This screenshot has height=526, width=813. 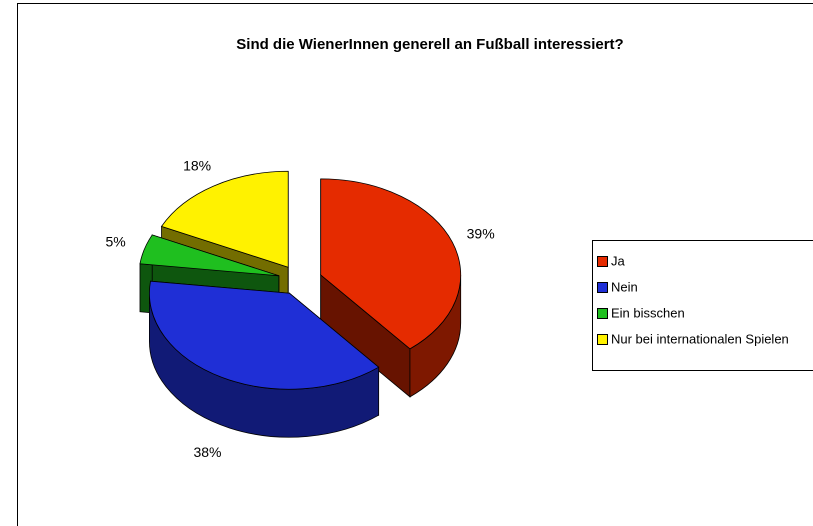 I want to click on legend-label: Ja, so click(x=618, y=260).